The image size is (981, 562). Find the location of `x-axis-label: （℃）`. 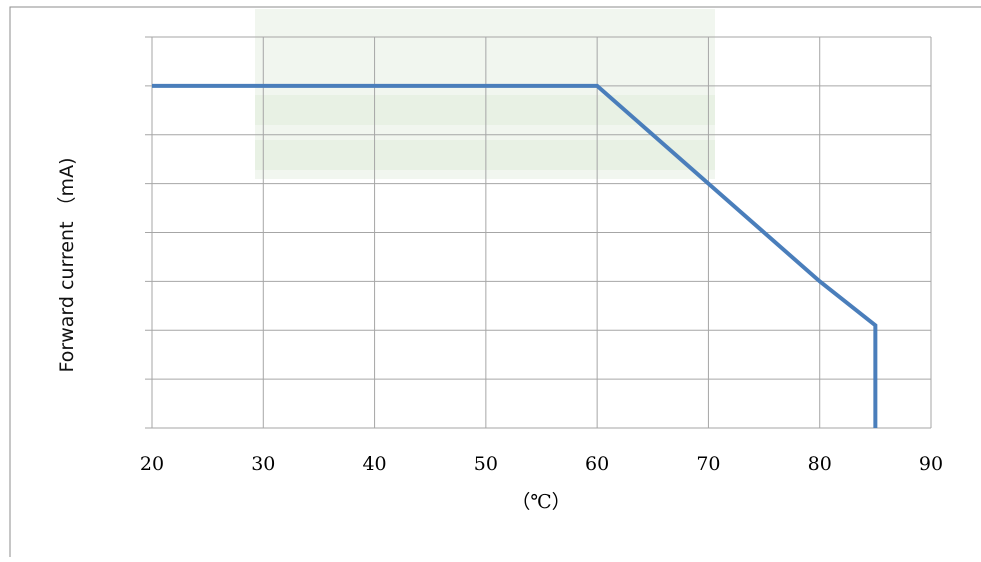

x-axis-label: （℃） is located at coordinates (540, 502).